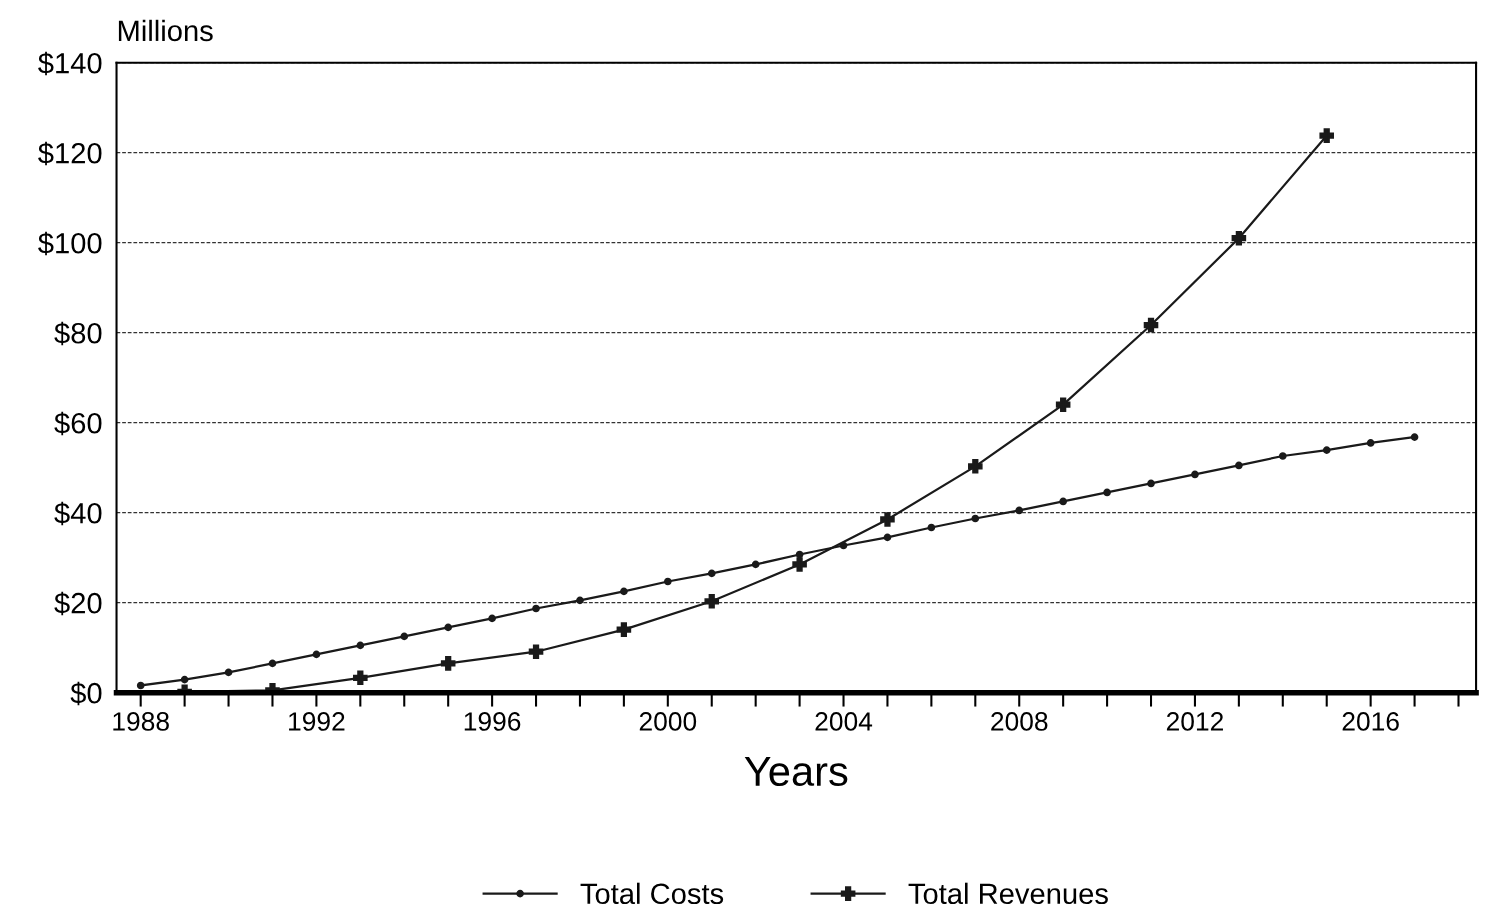 This screenshot has height=909, width=1494. I want to click on y-tick-label: $40, so click(78, 513).